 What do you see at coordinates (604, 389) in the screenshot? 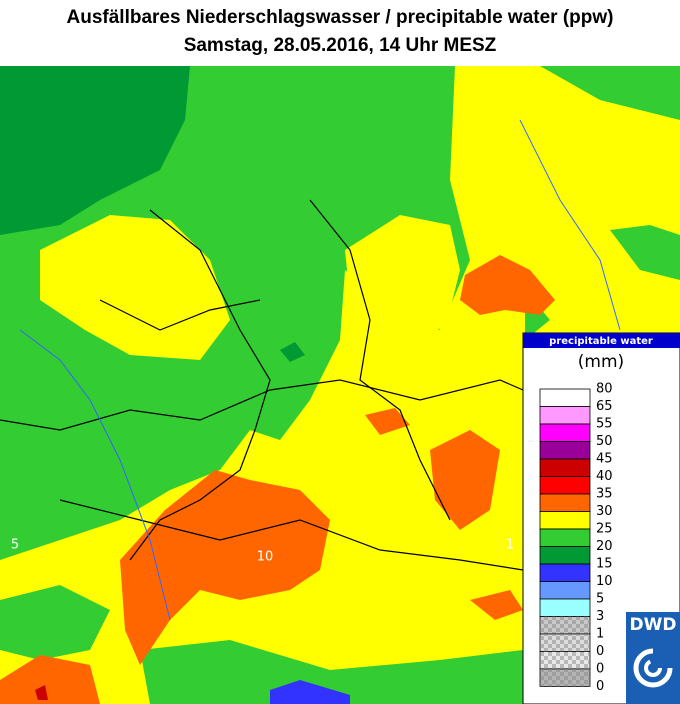
I see `legend-level: 80` at bounding box center [604, 389].